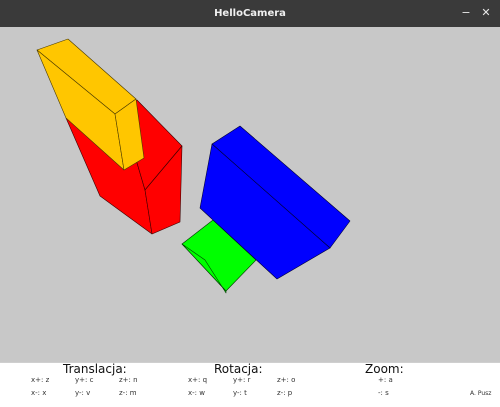 This screenshot has width=500, height=407. Describe the element at coordinates (242, 380) in the screenshot. I see `rotation-key-y-plus: y+: r` at that location.